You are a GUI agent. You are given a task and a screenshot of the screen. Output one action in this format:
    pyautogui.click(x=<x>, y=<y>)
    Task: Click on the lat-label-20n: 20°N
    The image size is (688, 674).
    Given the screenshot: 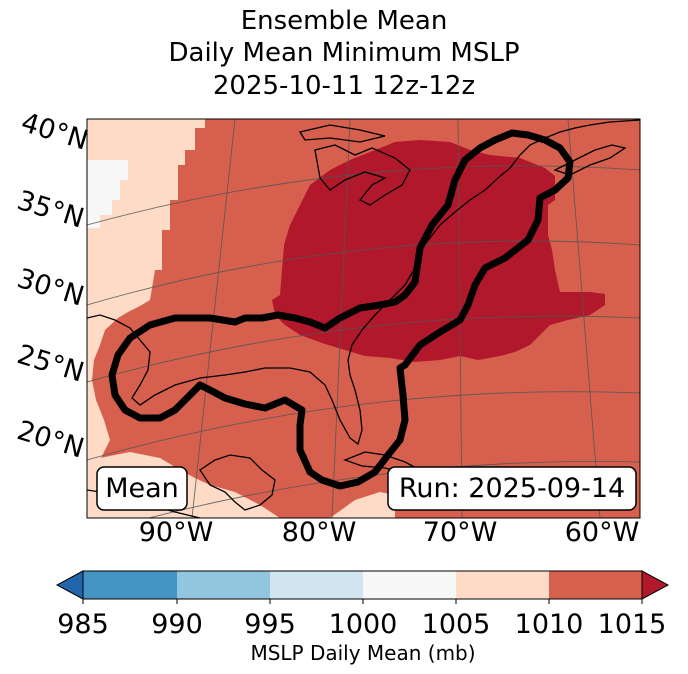 What is the action you would take?
    pyautogui.click(x=50, y=440)
    